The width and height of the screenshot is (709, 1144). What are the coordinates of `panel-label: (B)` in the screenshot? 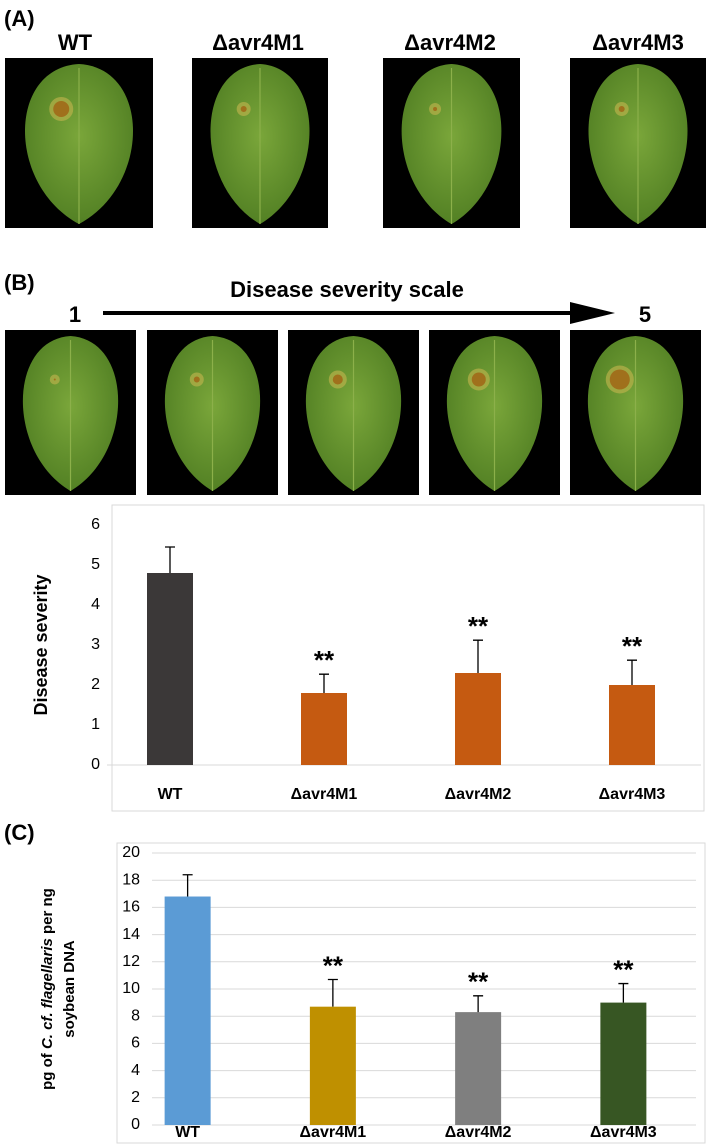 It's located at (19, 282).